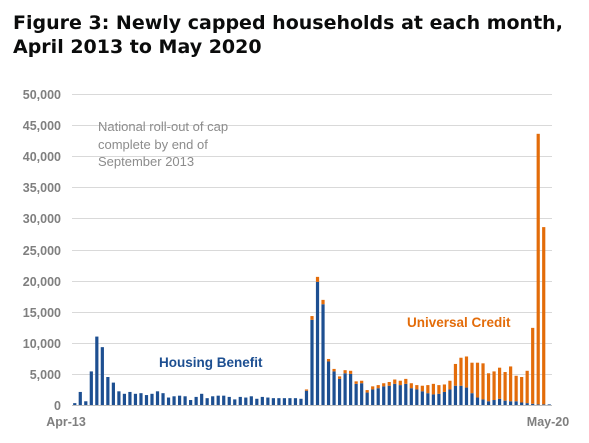  I want to click on y-tick-label: 20,000, so click(42, 282).